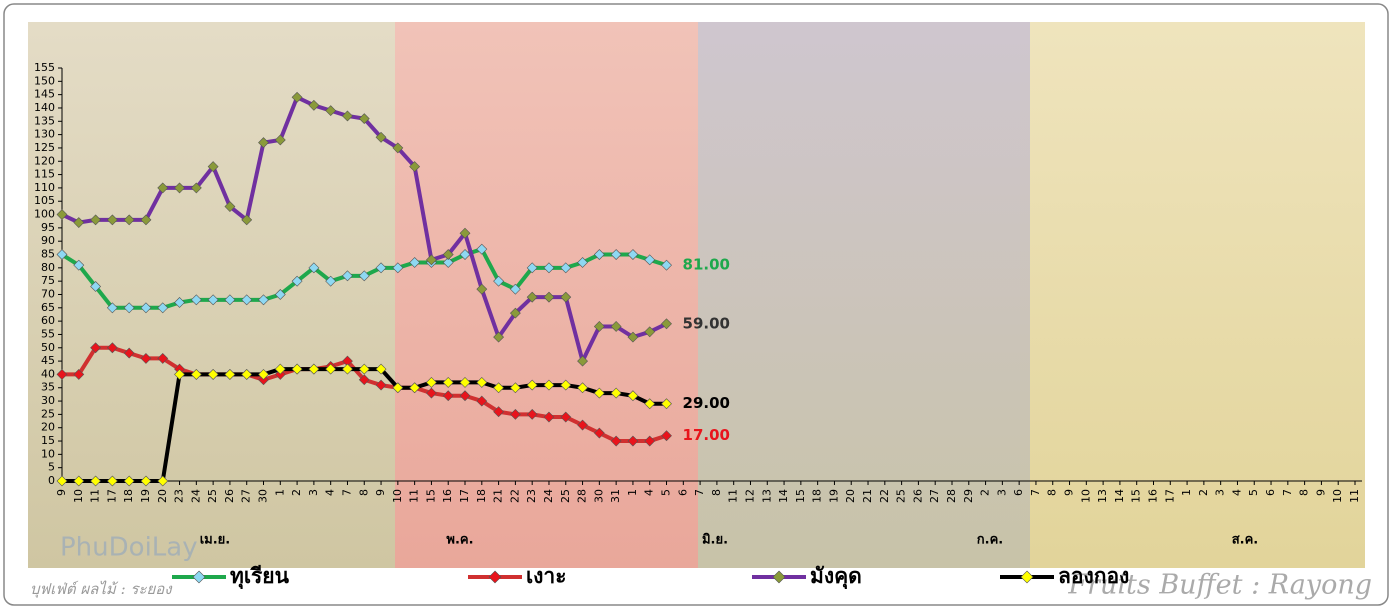 The height and width of the screenshot is (609, 1392). Describe the element at coordinates (313, 492) in the screenshot. I see `x-tick-label: 3` at that location.